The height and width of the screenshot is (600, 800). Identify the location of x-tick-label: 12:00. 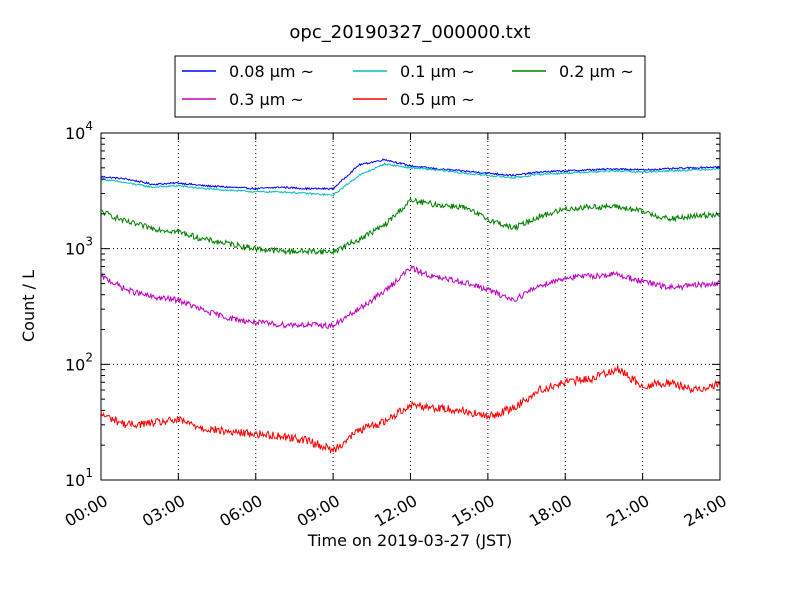
(395, 511).